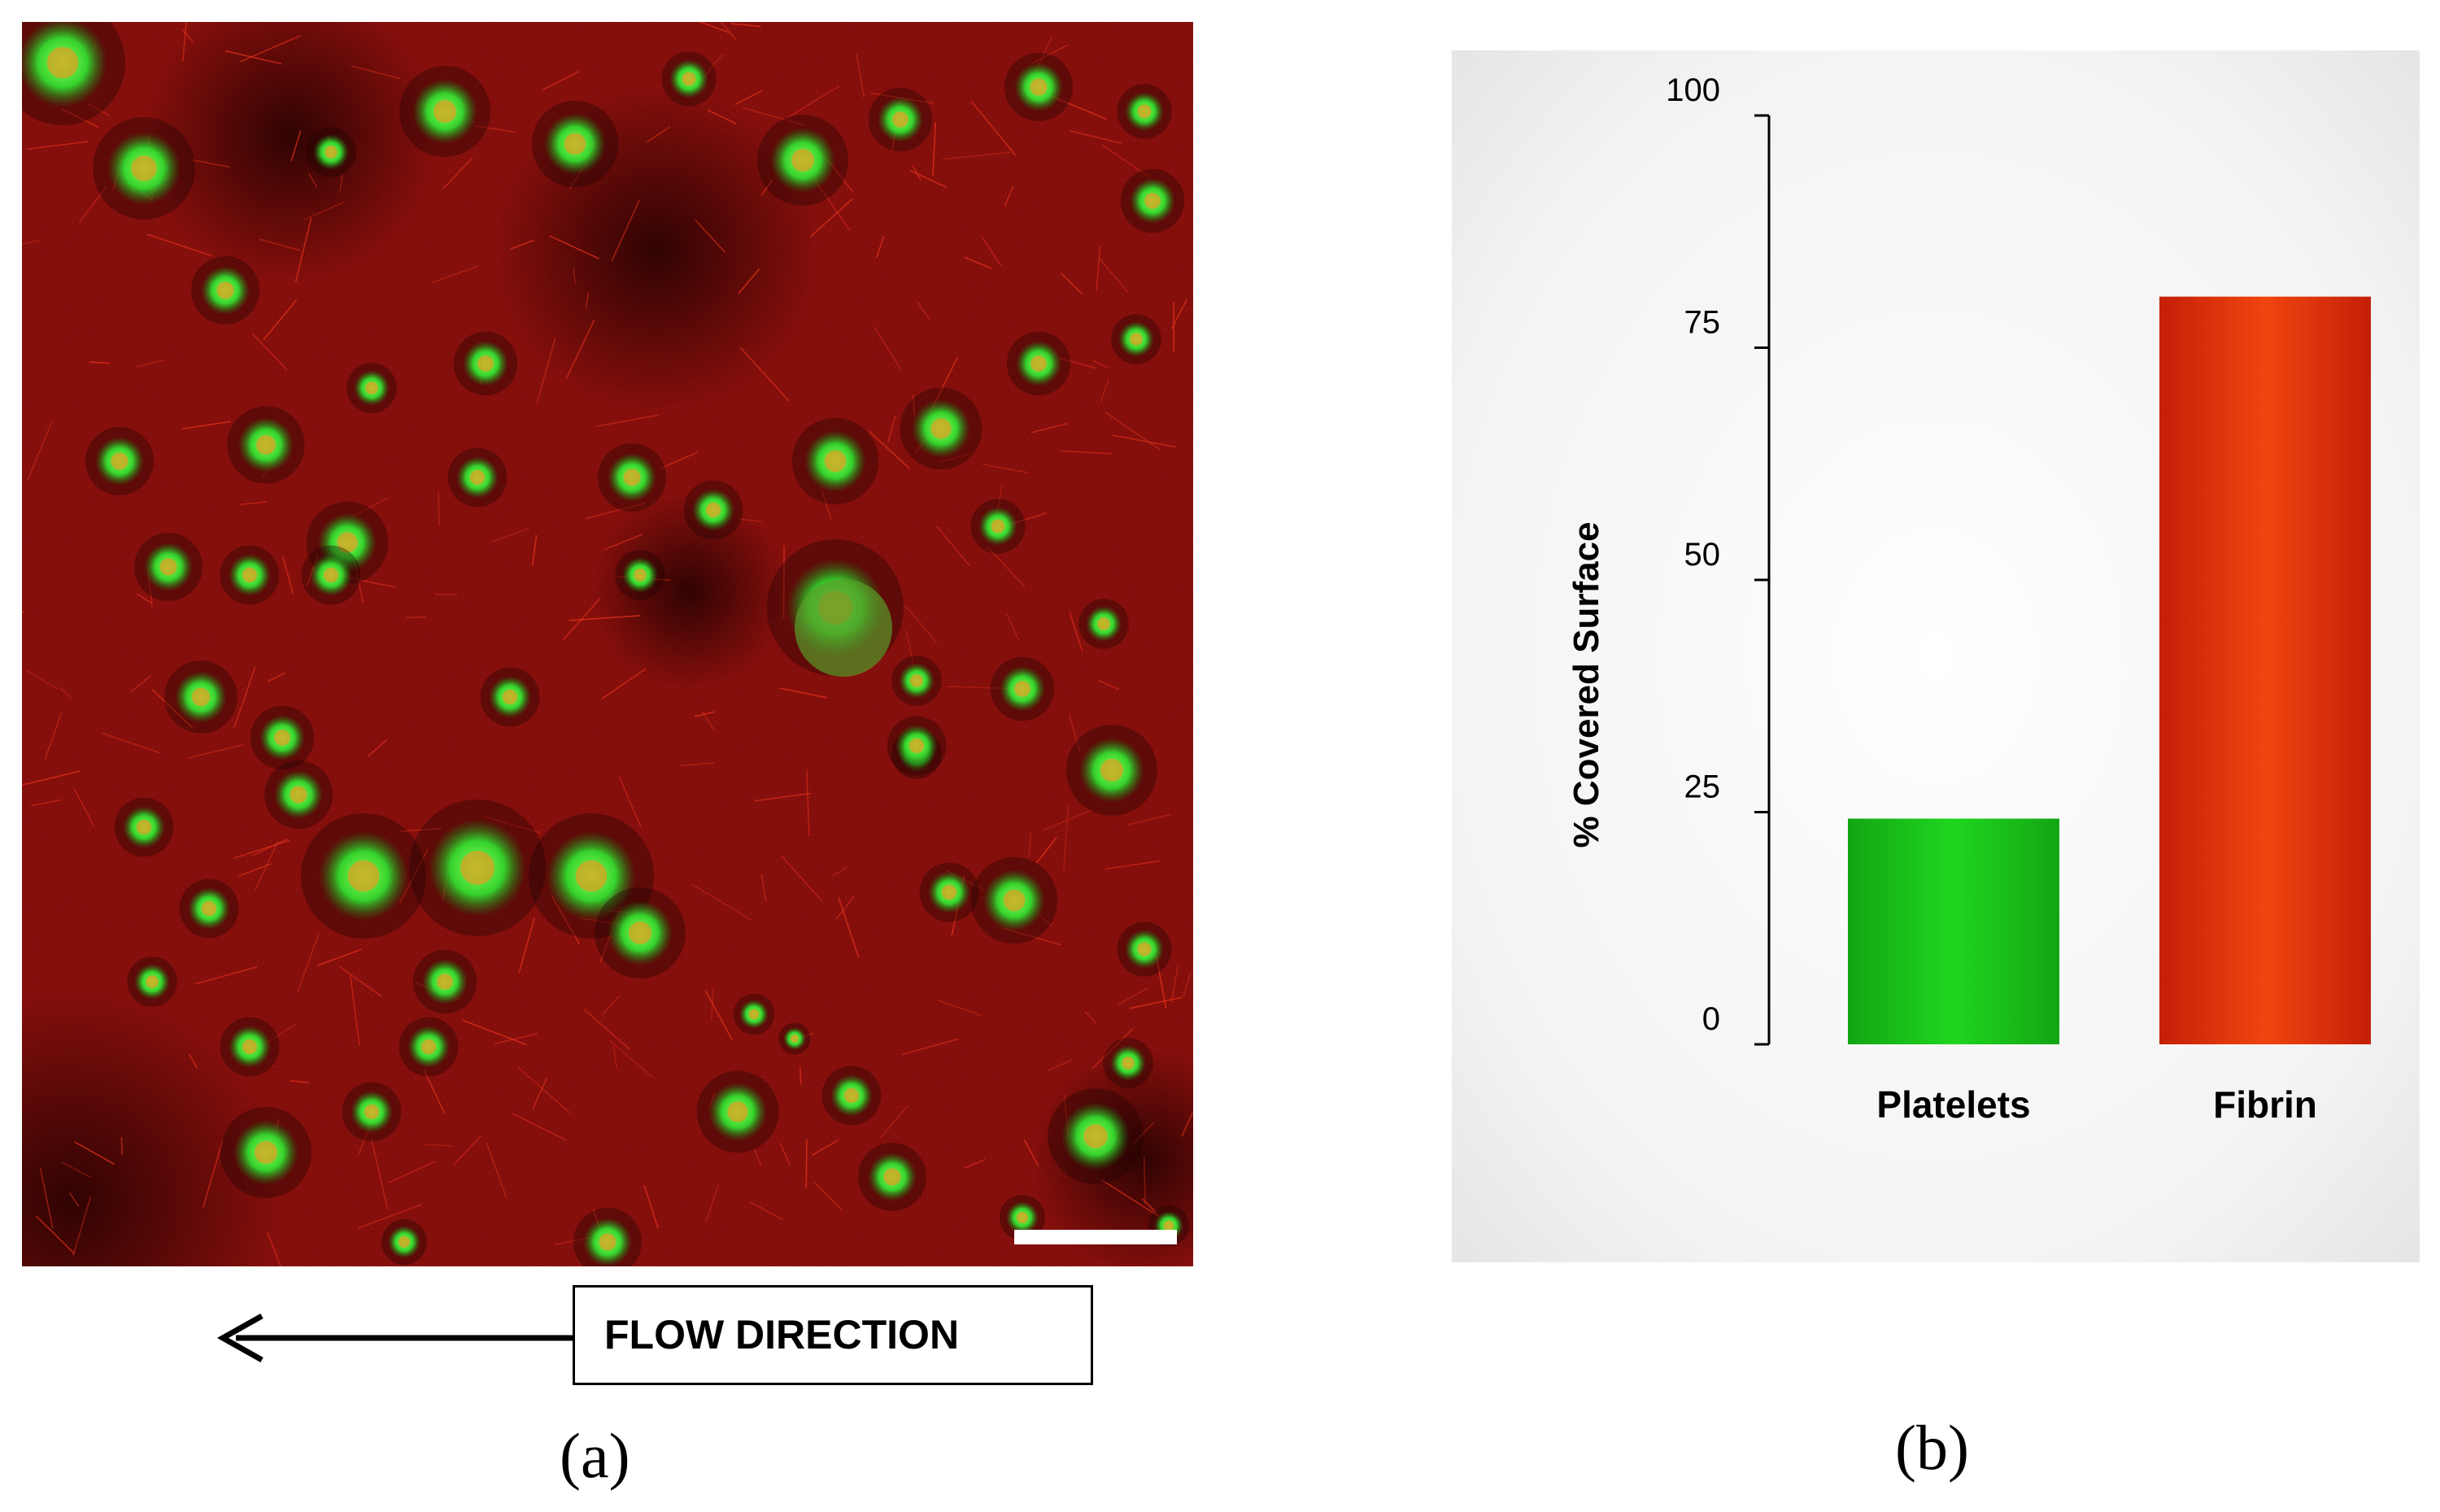  Describe the element at coordinates (1586, 684) in the screenshot. I see `y-axis-label: % Covered Surface` at that location.